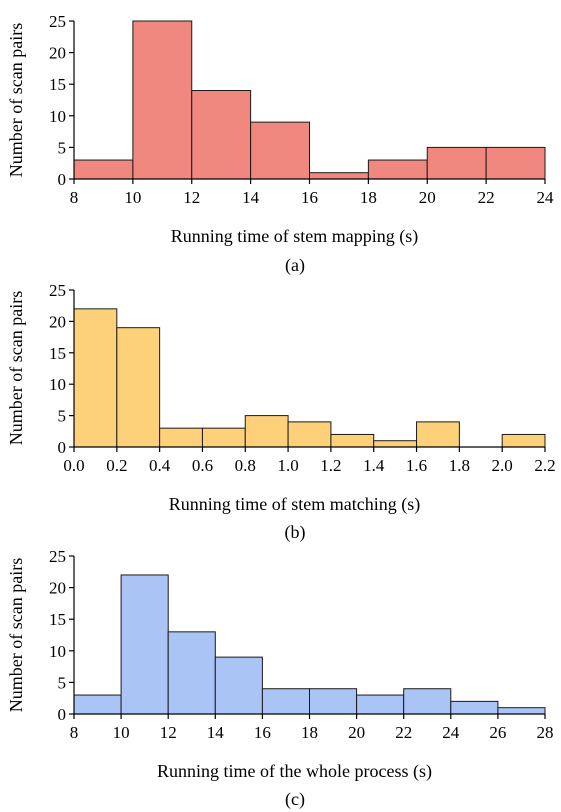 The height and width of the screenshot is (812, 561). Describe the element at coordinates (160, 465) in the screenshot. I see `x-tick-label: 0.4` at that location.